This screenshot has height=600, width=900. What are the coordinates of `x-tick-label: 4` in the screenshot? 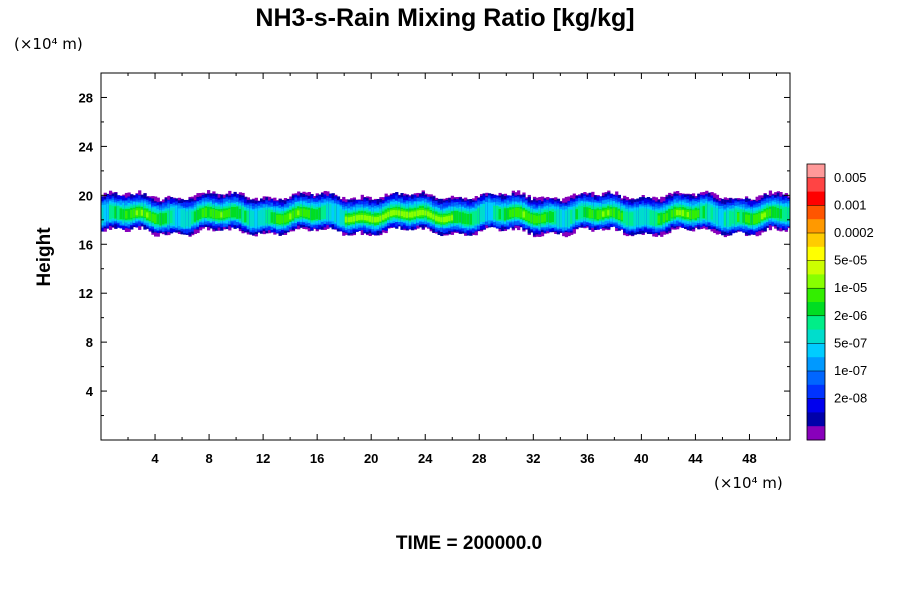 It's located at (155, 458).